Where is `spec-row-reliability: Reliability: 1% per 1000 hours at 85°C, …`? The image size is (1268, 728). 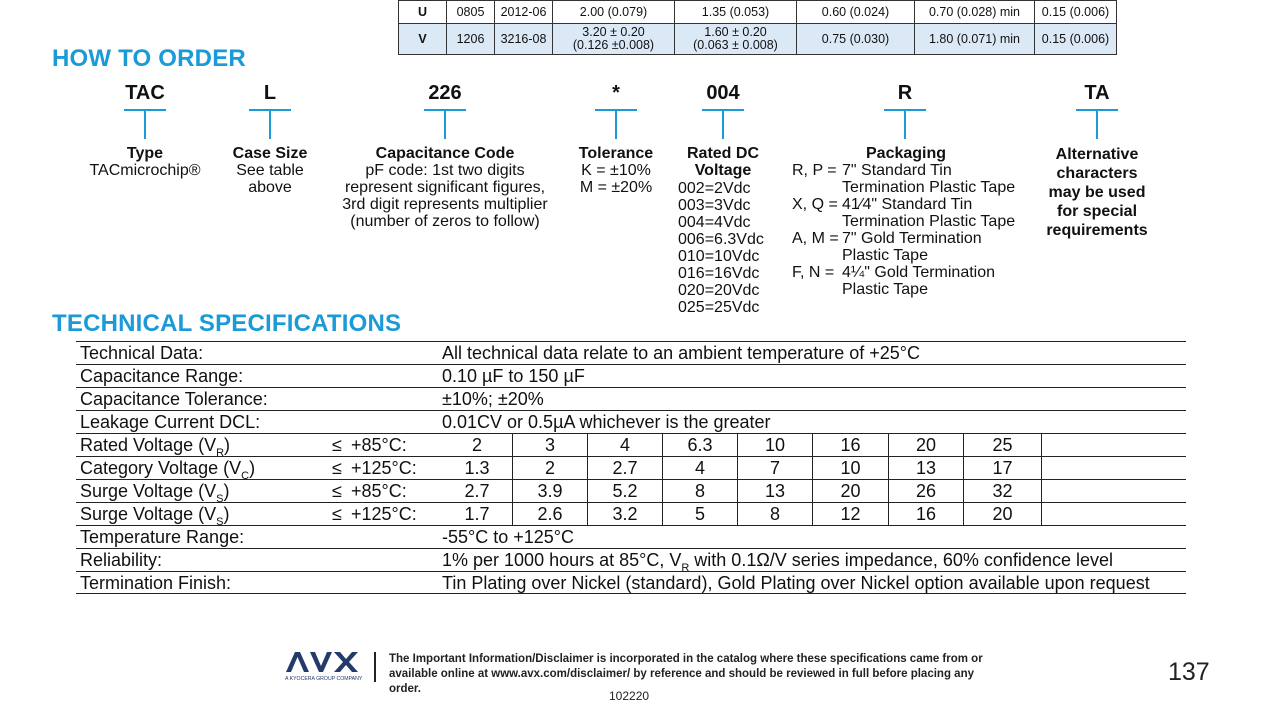
spec-row-reliability: Reliability: 1% per 1000 hours at 85°C, … is located at coordinates (631, 561).